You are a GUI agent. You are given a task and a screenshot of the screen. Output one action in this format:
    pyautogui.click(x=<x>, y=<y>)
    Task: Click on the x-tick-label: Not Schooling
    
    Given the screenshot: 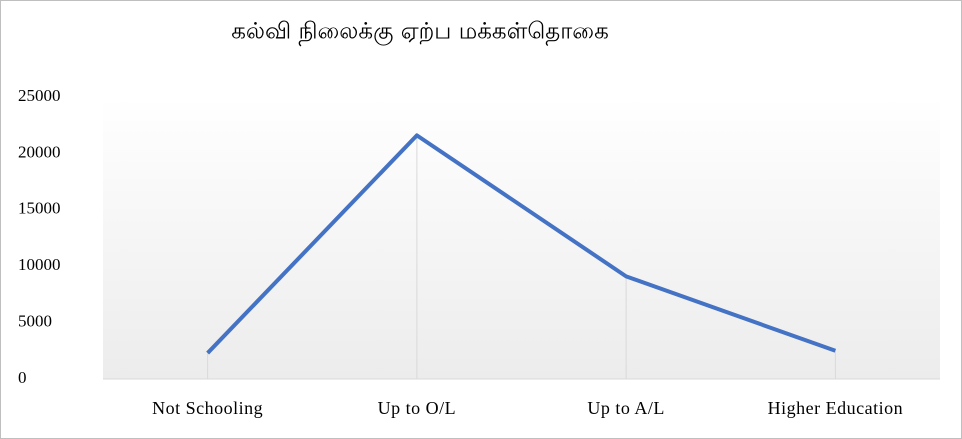 What is the action you would take?
    pyautogui.click(x=207, y=408)
    